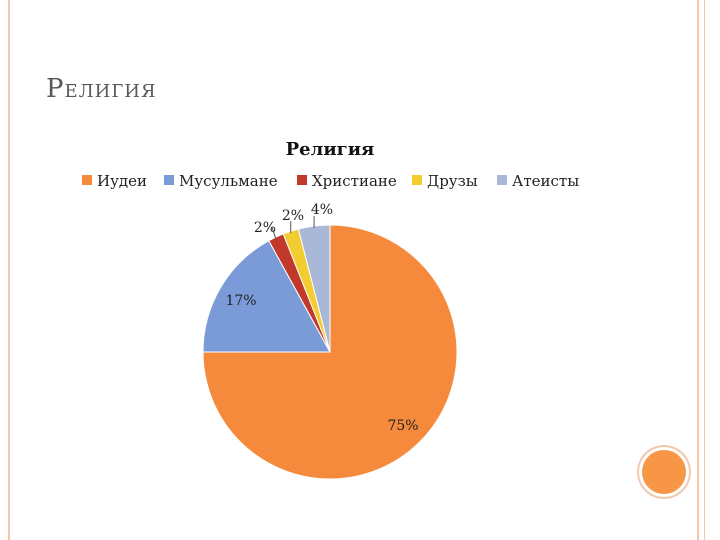 The height and width of the screenshot is (540, 720). What do you see at coordinates (293, 216) in the screenshot?
I see `data-label-3: 2%` at bounding box center [293, 216].